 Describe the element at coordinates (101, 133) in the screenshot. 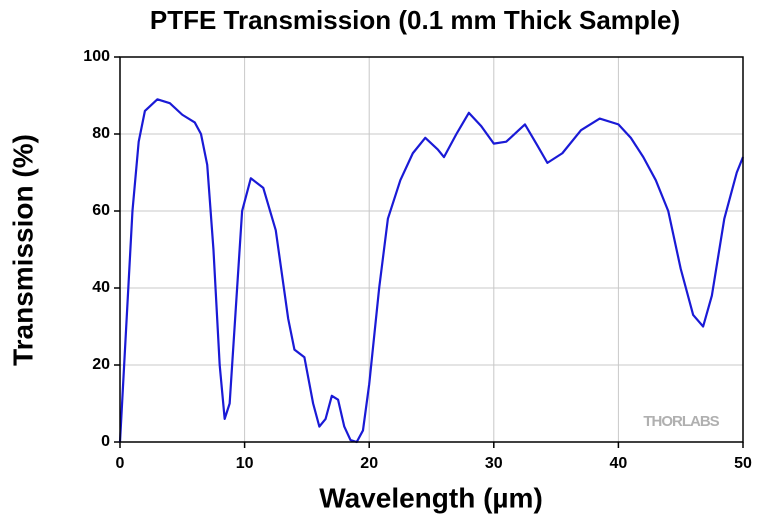

I see `y-tick-label: 80` at that location.